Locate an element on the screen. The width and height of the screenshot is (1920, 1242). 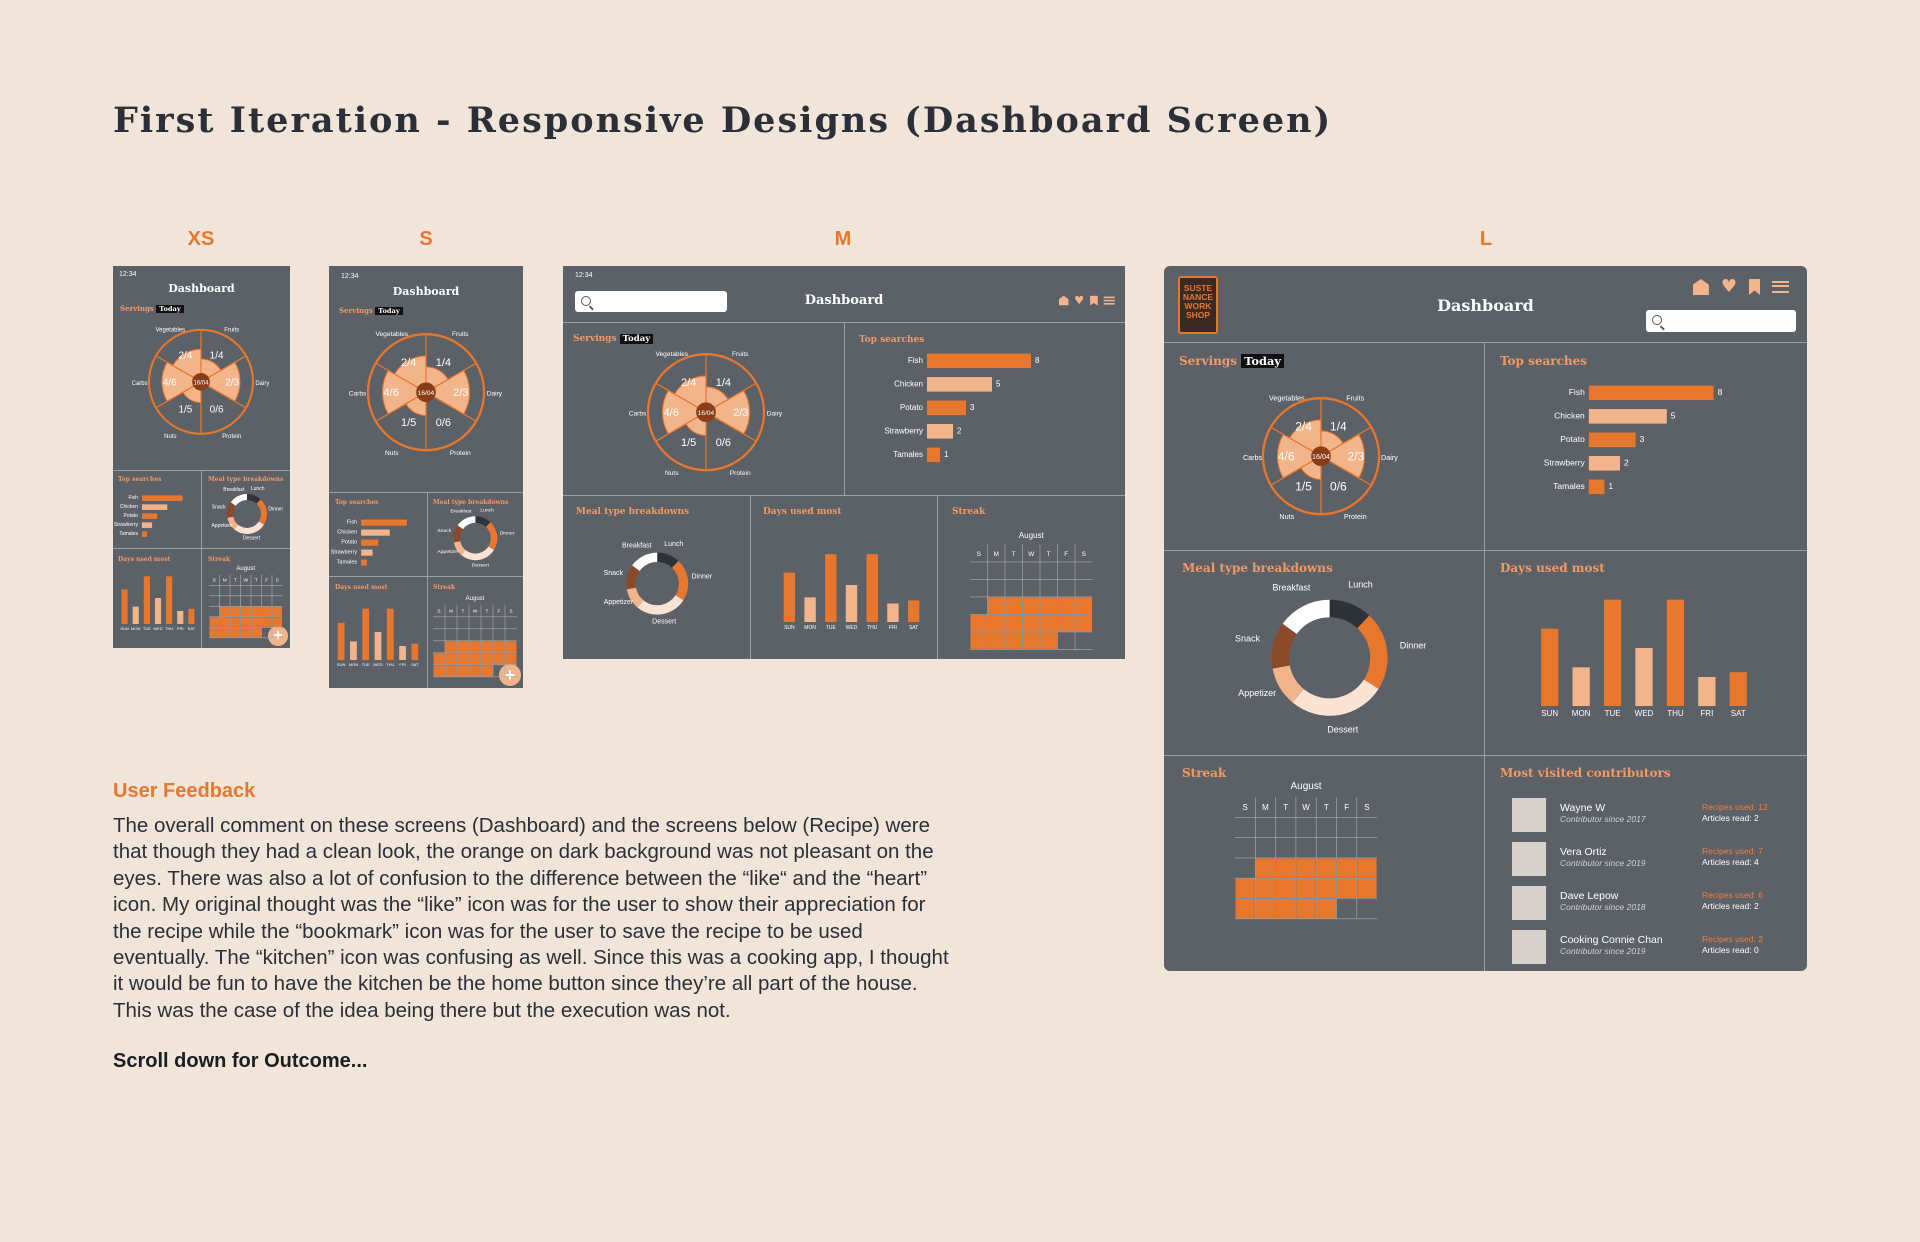
top-searches-chart: Fish 8 Chicken 5 Potato 3 Strawberry 2 Tamales 1 is located at coordinates (962, 408).